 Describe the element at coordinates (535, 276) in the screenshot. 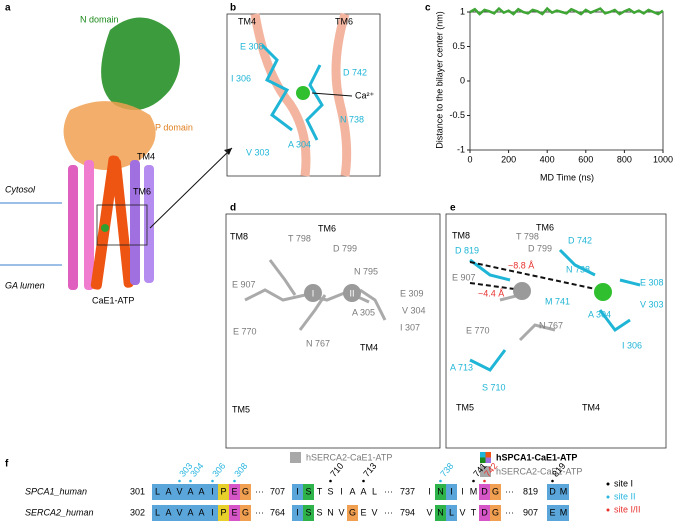

I see `distance-line` at that location.